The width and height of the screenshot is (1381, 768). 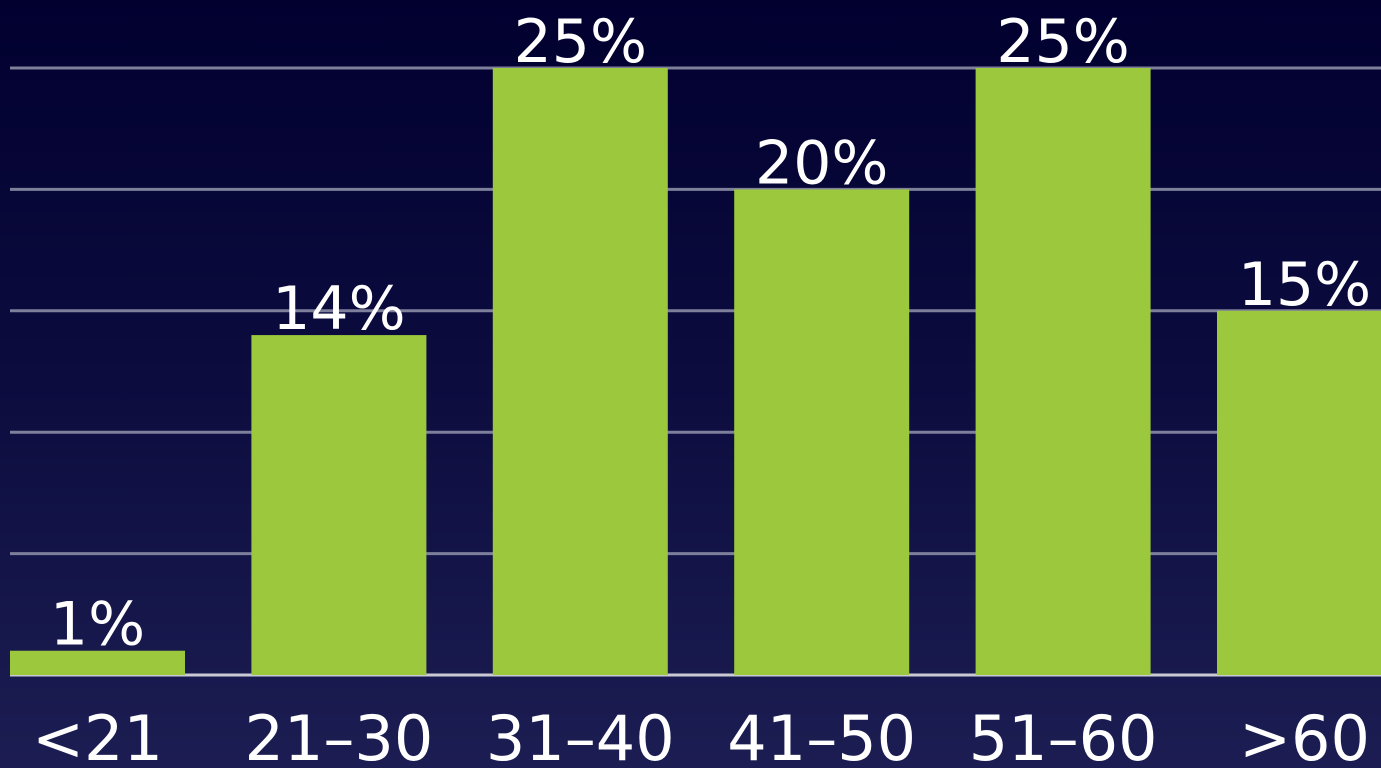 I want to click on x-axis-tick-labels: <21 21–30 31–40 41–50 51–60 >60, so click(x=701, y=735).